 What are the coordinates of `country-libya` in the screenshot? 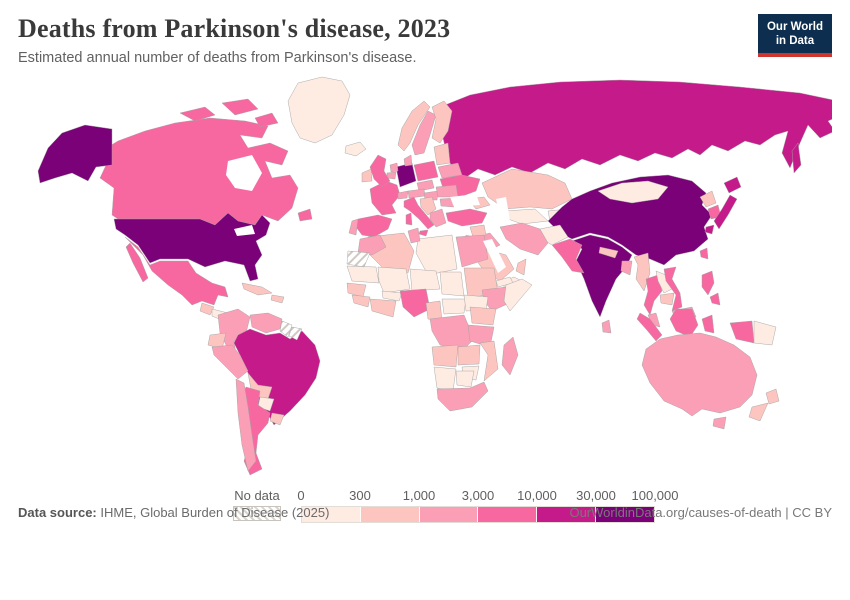 It's located at (436, 255).